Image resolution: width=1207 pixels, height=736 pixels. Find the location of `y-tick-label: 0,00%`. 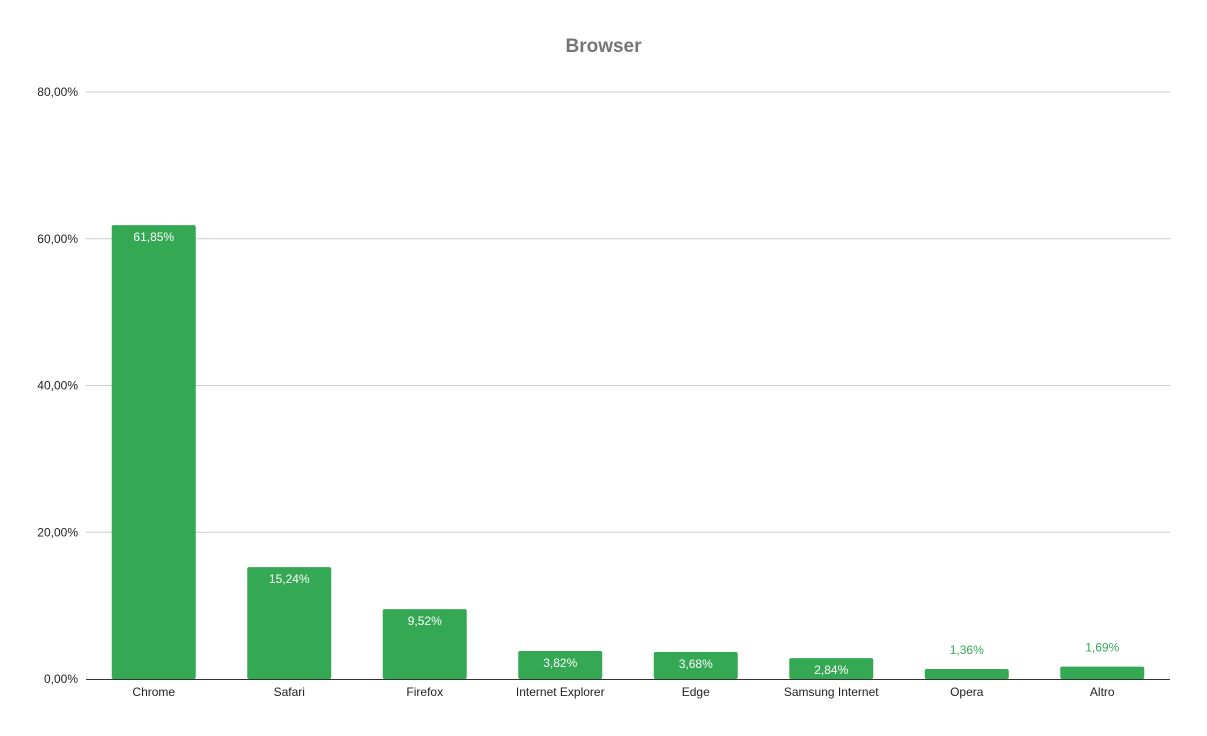

y-tick-label: 0,00% is located at coordinates (61, 679).